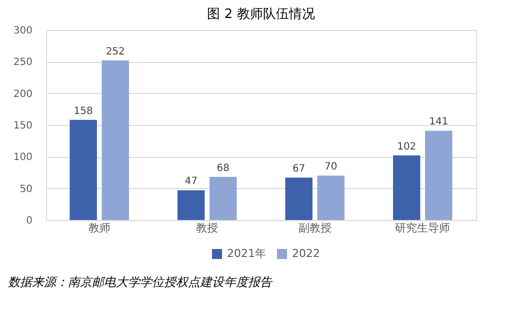 The image size is (528, 326). What do you see at coordinates (191, 182) in the screenshot?
I see `data-label: 47` at bounding box center [191, 182].